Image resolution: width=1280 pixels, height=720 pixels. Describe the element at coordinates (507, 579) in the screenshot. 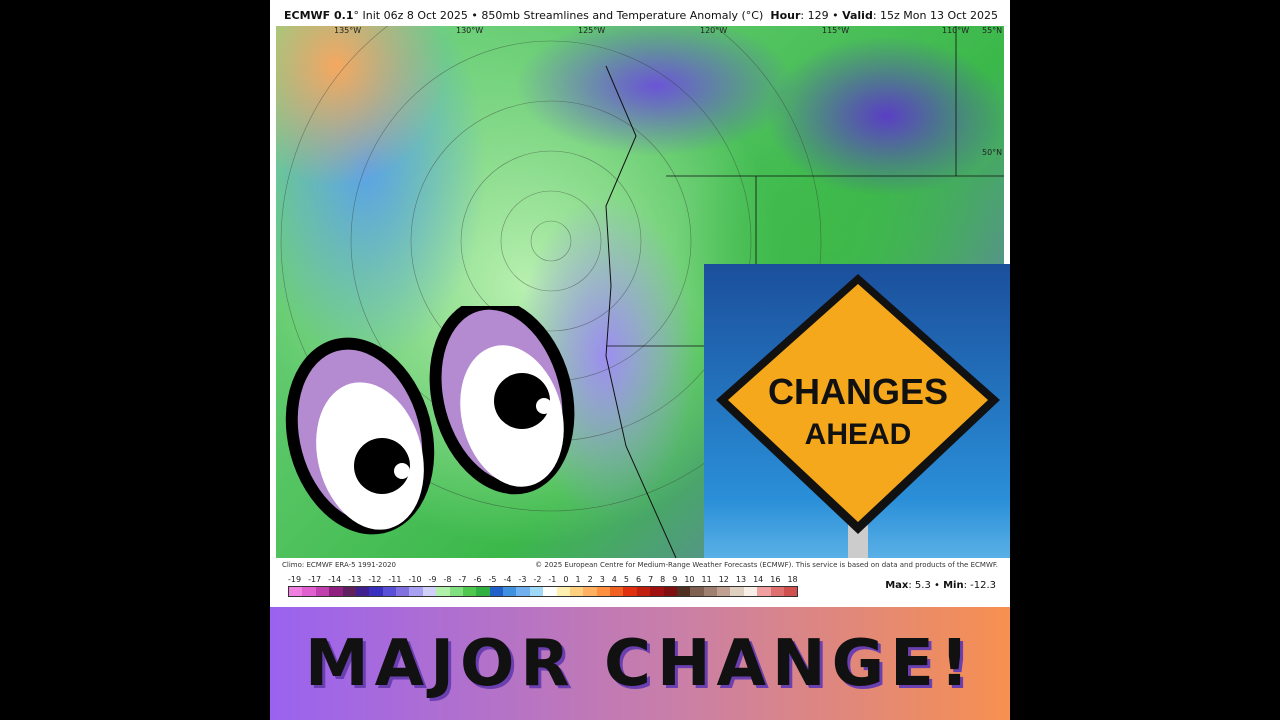

I see `scale-tick: -4` at that location.